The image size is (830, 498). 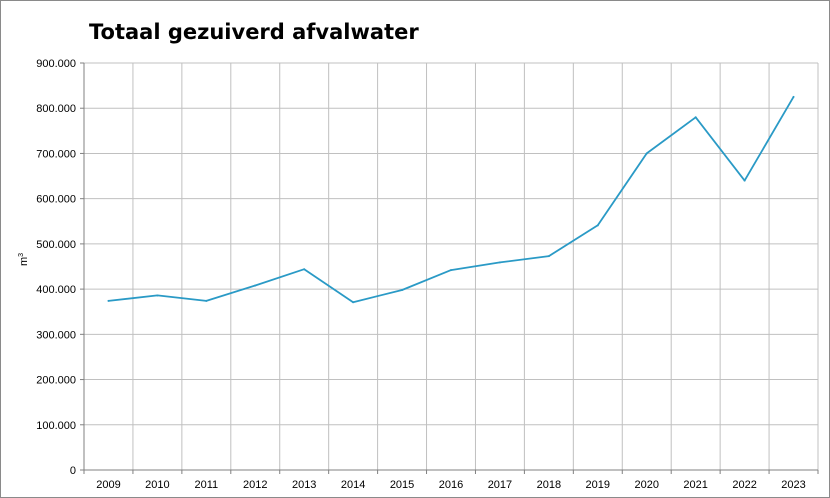 What do you see at coordinates (353, 485) in the screenshot?
I see `x-tick-label: 2014` at bounding box center [353, 485].